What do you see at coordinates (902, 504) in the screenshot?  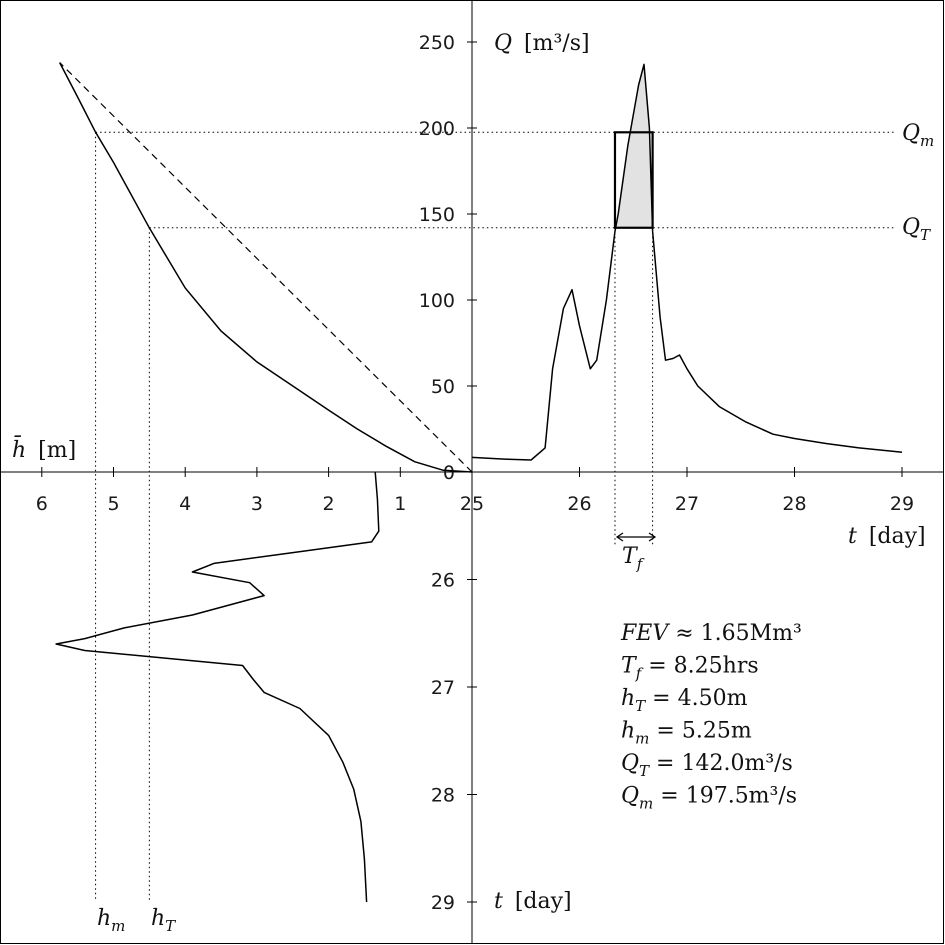 I see `t-tick-label: 29` at bounding box center [902, 504].